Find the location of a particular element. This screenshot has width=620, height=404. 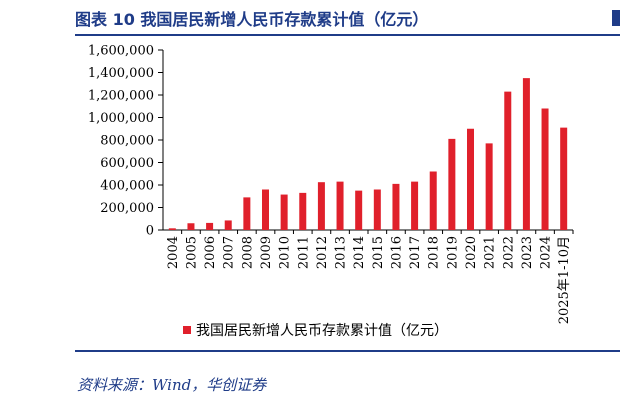

x-tick-label: 2023 is located at coordinates (527, 252).